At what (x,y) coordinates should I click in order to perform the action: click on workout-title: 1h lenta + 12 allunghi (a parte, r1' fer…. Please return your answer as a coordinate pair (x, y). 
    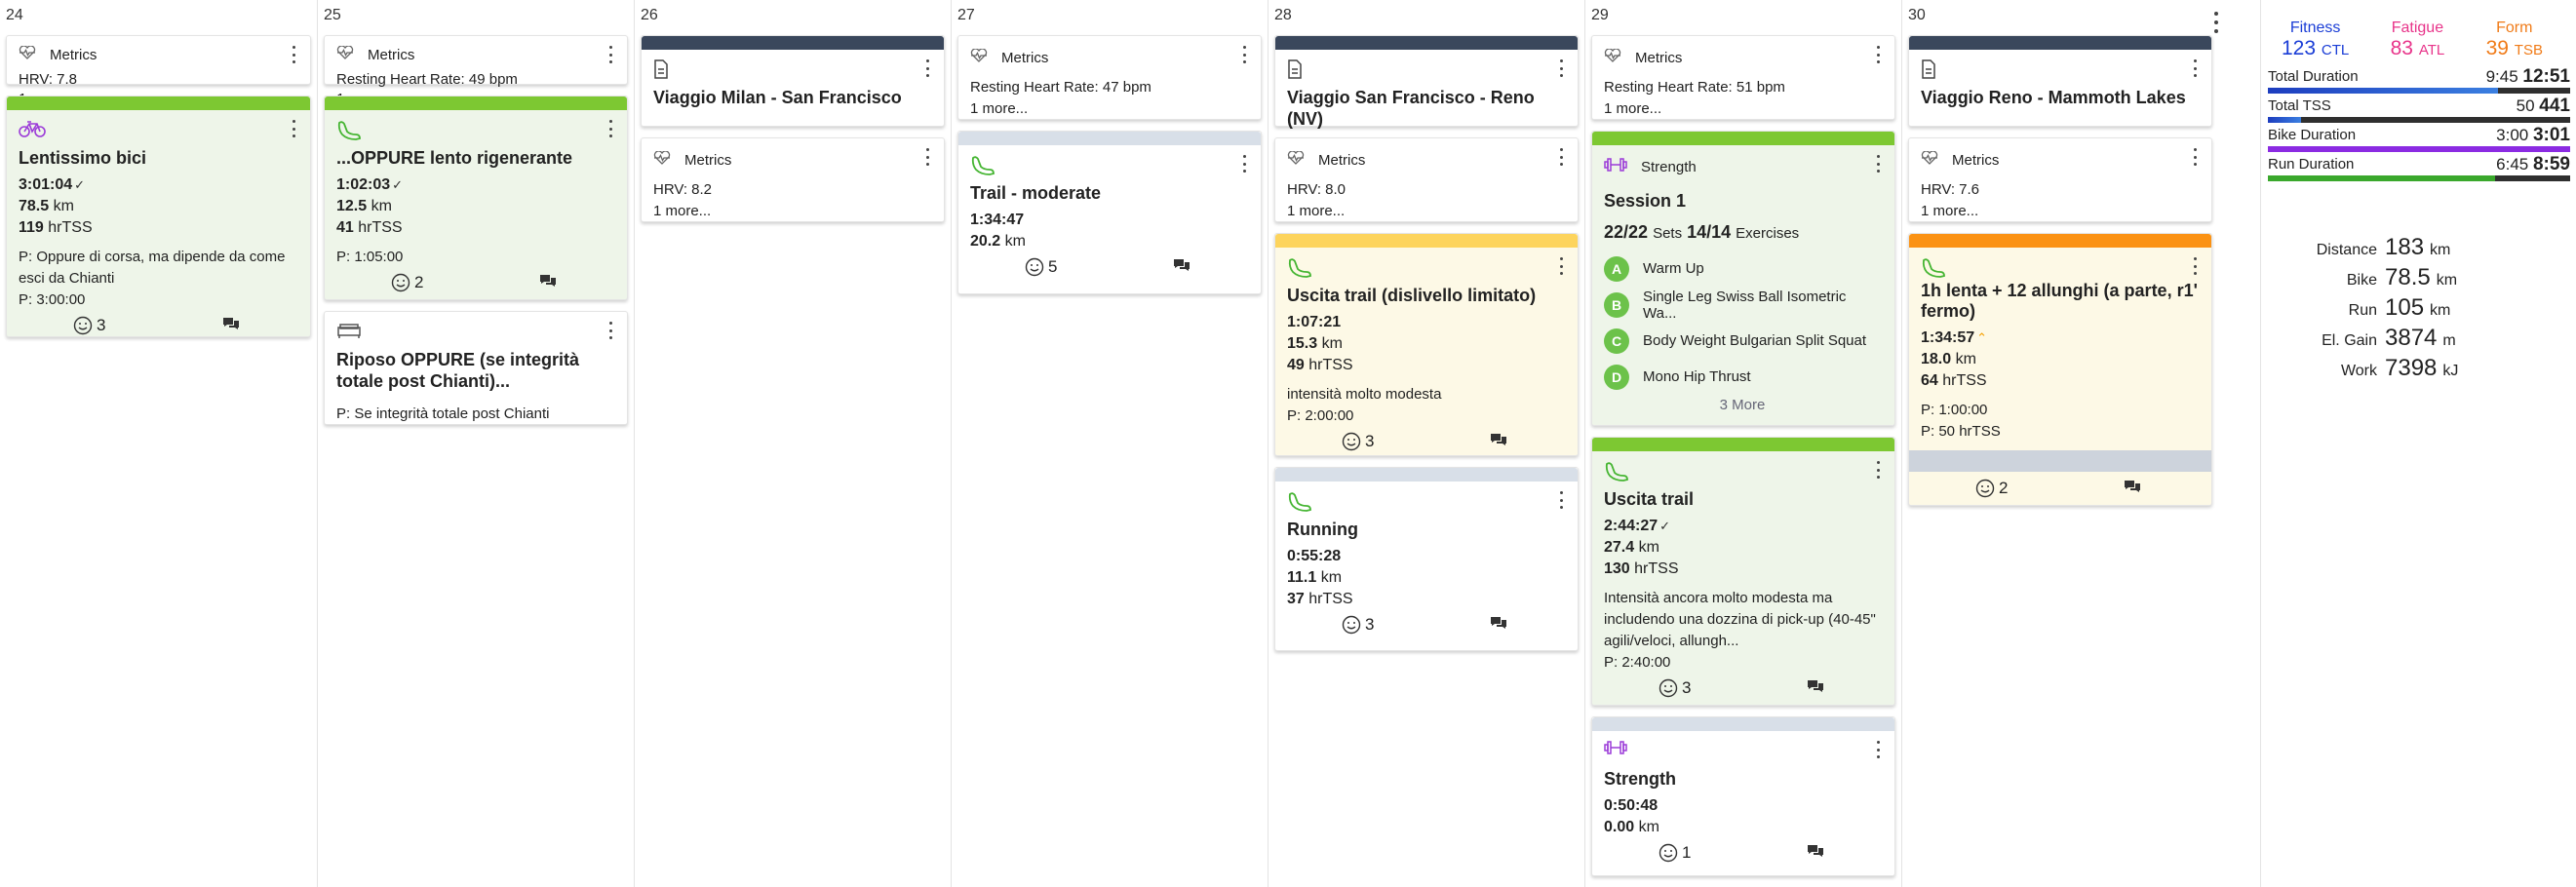
    Looking at the image, I should click on (2059, 301).